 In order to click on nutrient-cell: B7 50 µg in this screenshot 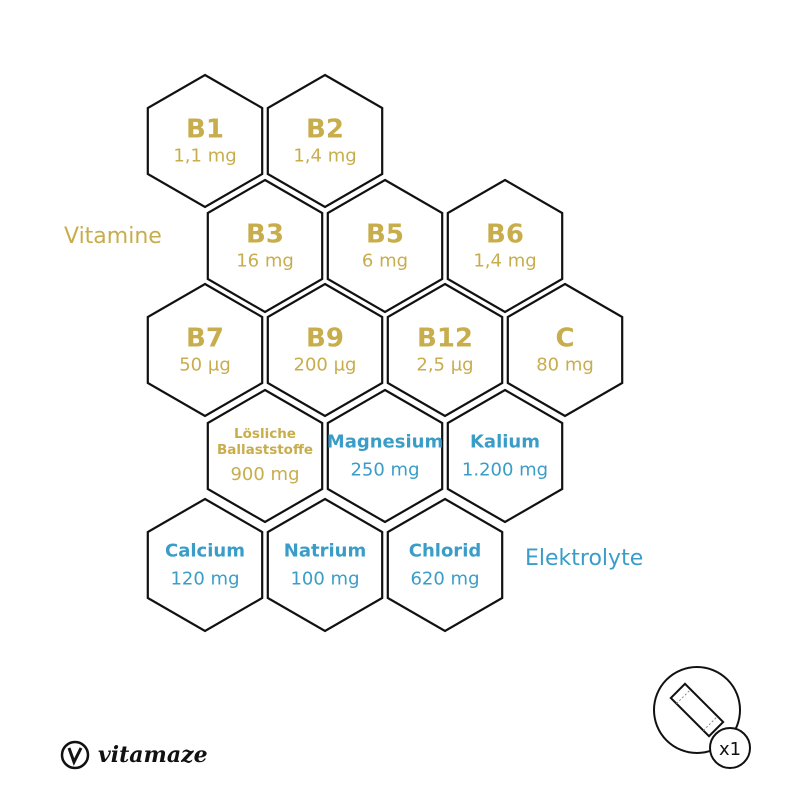, I will do `click(205, 350)`.